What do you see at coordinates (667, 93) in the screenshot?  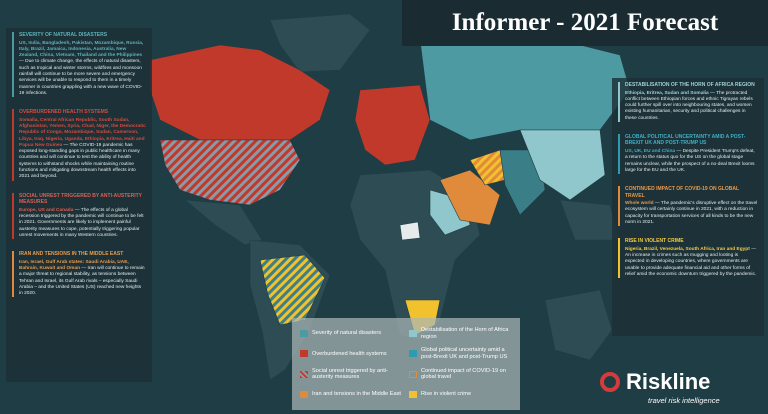 I see `places: Ethiopia, Eritrea, Sudan and Somalia` at bounding box center [667, 93].